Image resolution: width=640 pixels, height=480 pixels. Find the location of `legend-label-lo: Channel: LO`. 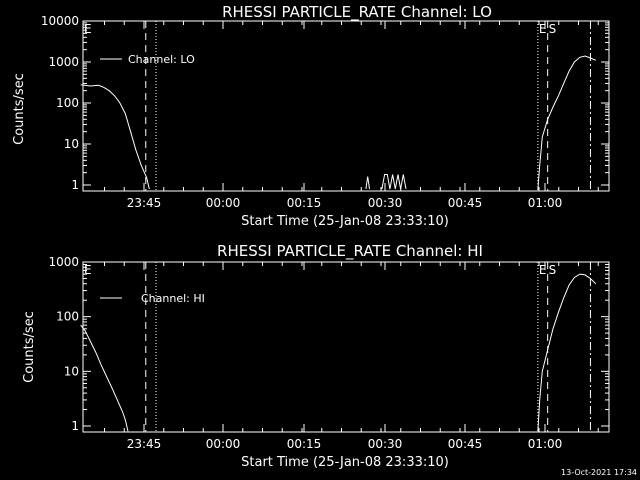

legend-label-lo: Channel: LO is located at coordinates (161, 59).